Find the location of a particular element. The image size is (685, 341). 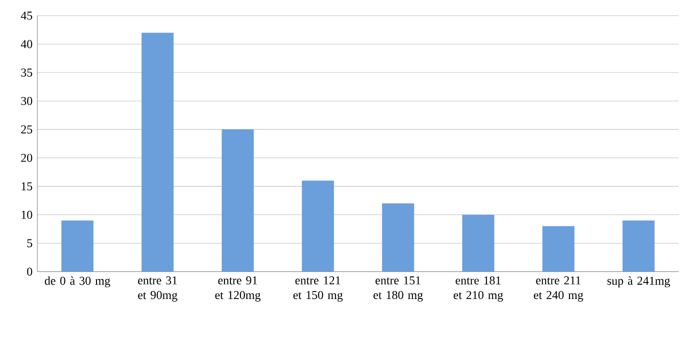

y-tick-label: 0 is located at coordinates (29, 272).